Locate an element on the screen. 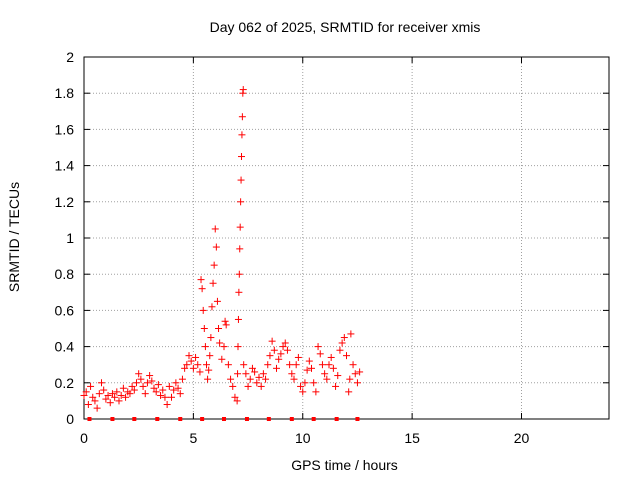 The width and height of the screenshot is (640, 480). y-tick-label: 1.6 is located at coordinates (65, 129).